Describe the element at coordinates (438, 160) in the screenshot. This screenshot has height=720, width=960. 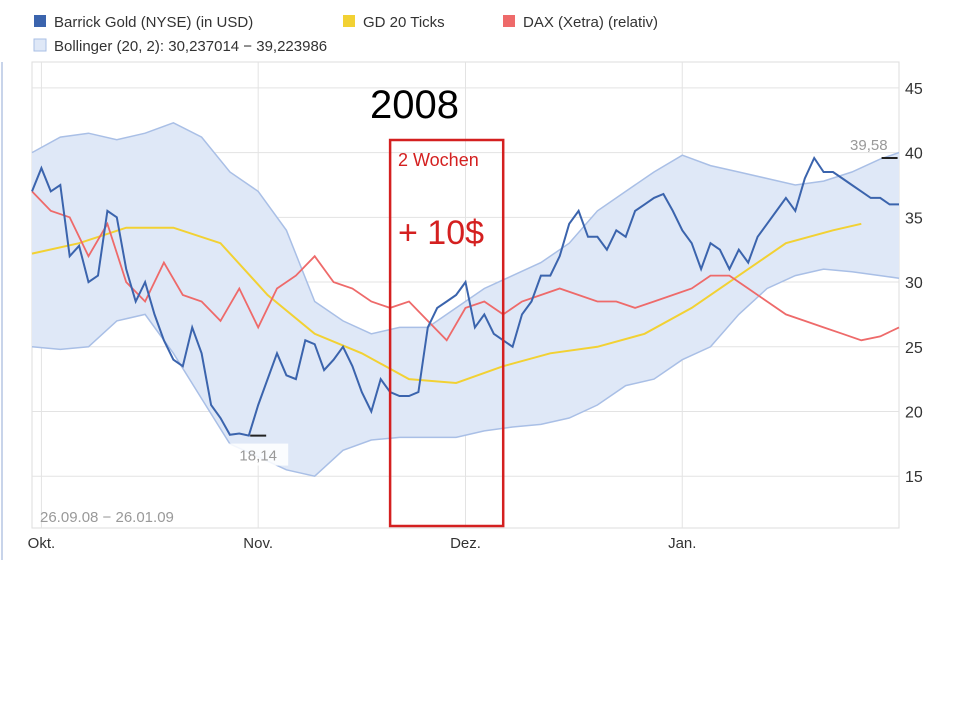
I see `weeks-label: 2 Wochen` at that location.